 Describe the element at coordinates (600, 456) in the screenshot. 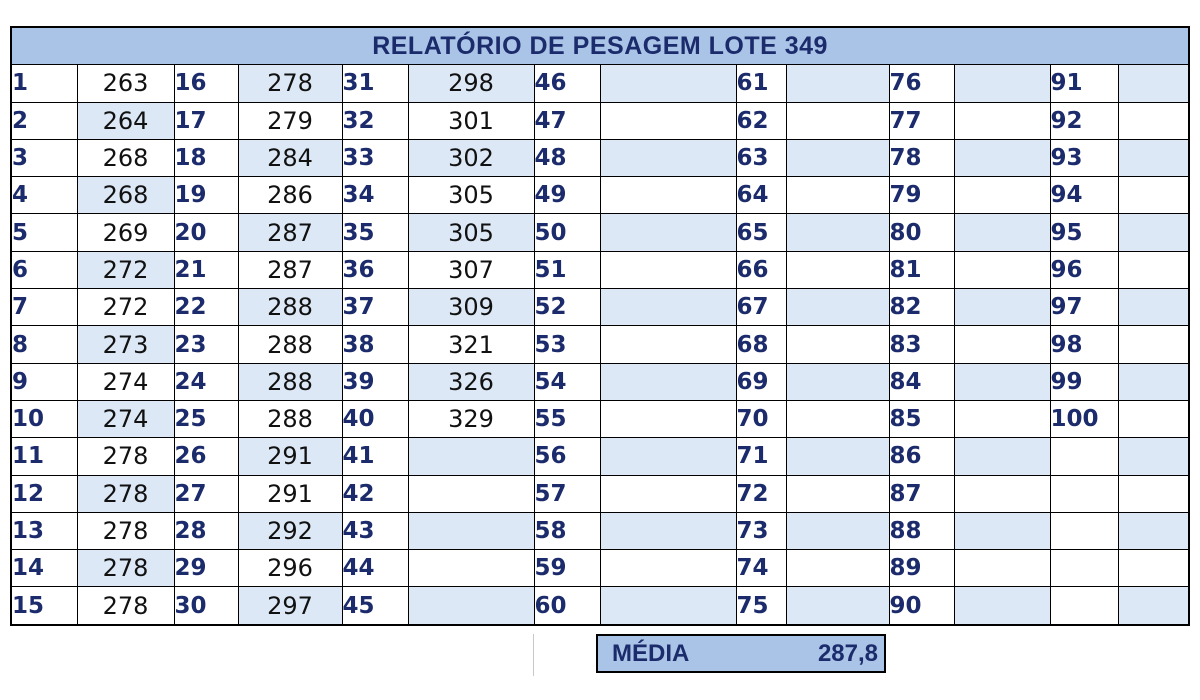

I see `table-row: 11 278 26 291 41 56 71 86` at that location.